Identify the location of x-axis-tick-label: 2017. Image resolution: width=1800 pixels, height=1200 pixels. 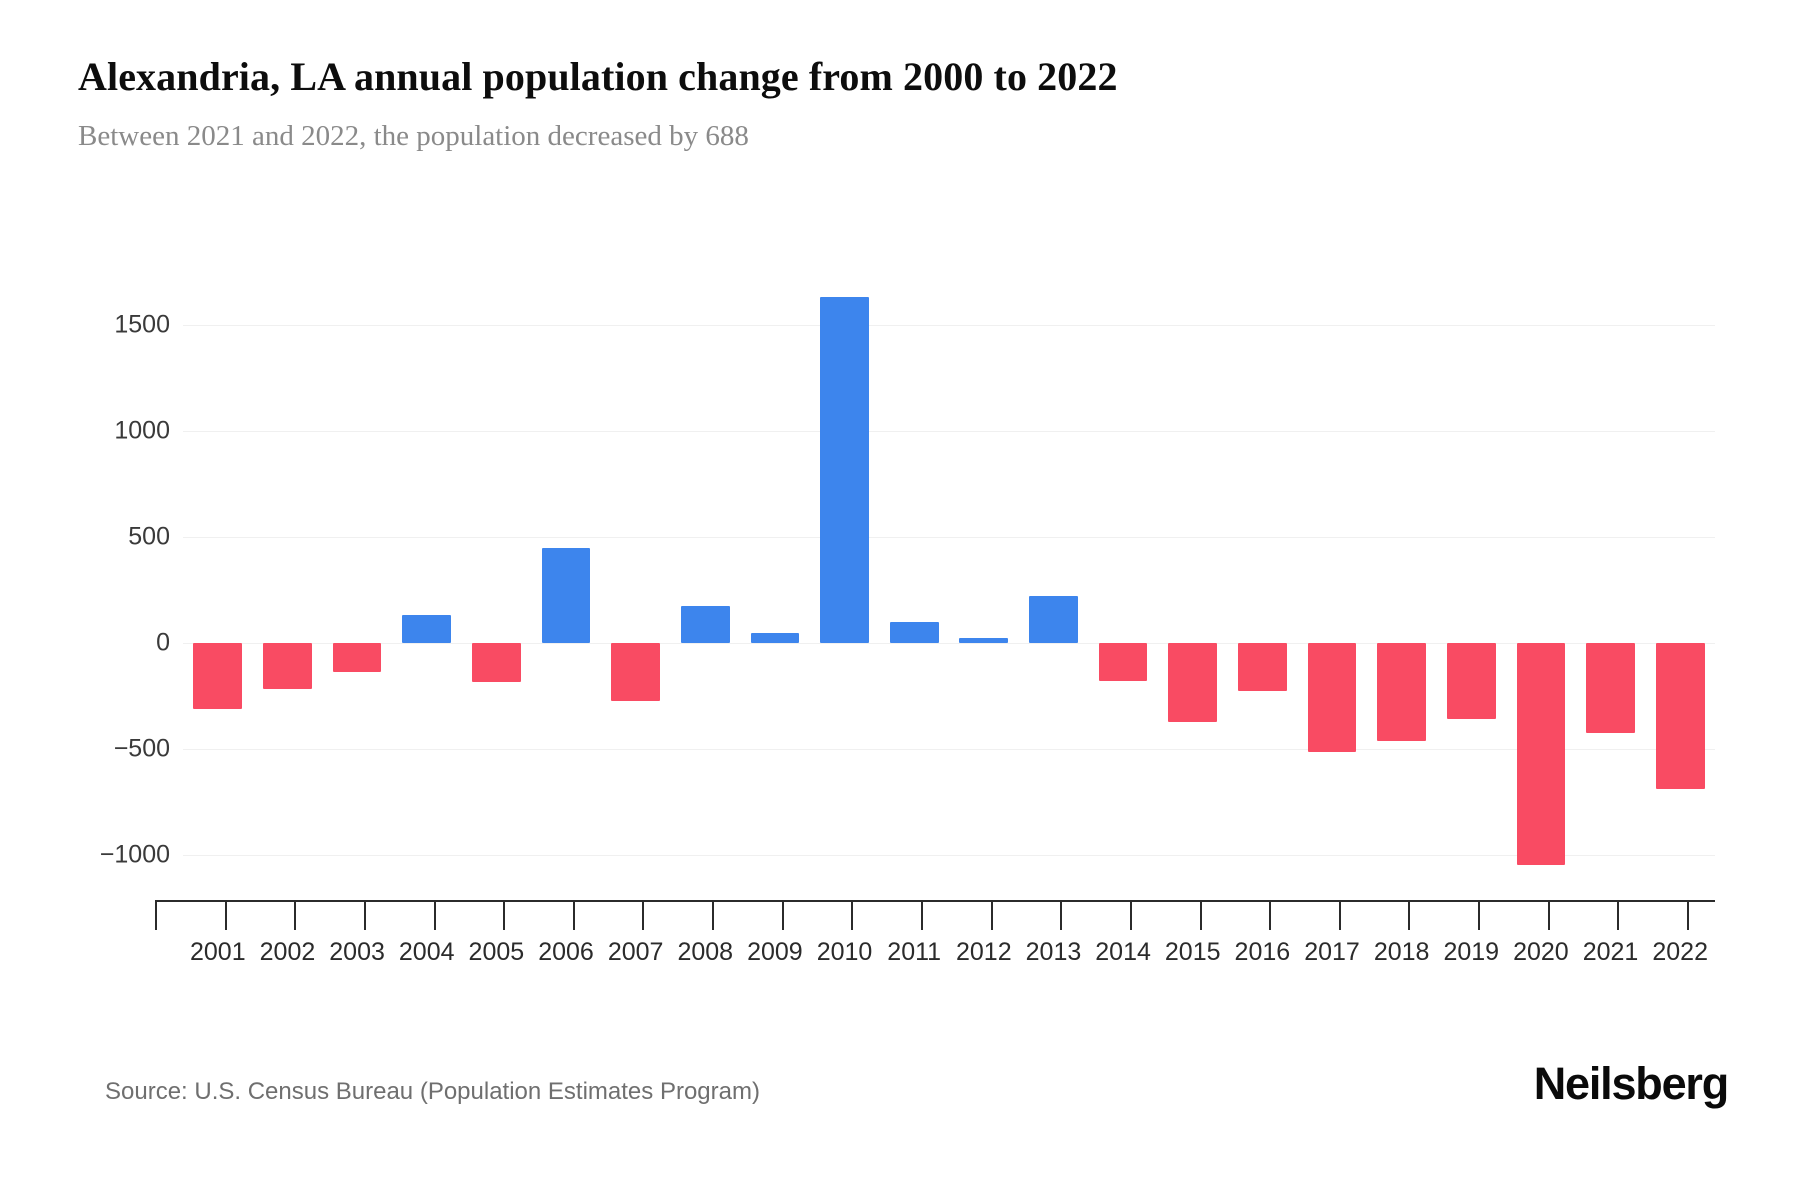
(1332, 952).